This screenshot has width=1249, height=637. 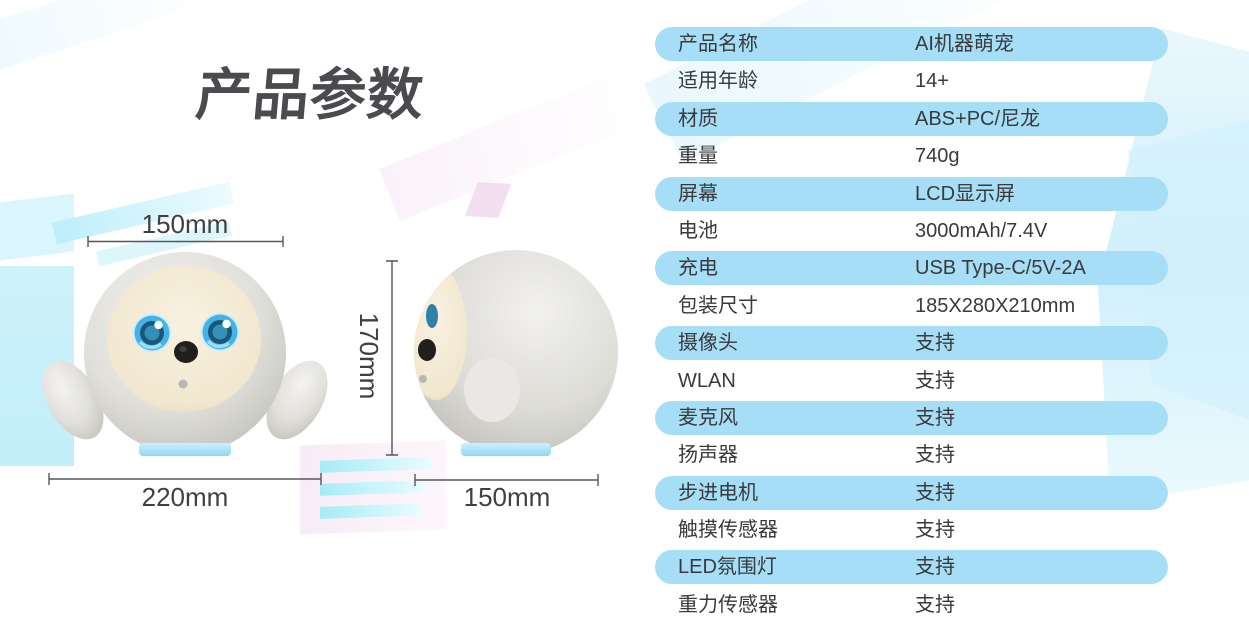 I want to click on spec-value: 740g, so click(x=937, y=156).